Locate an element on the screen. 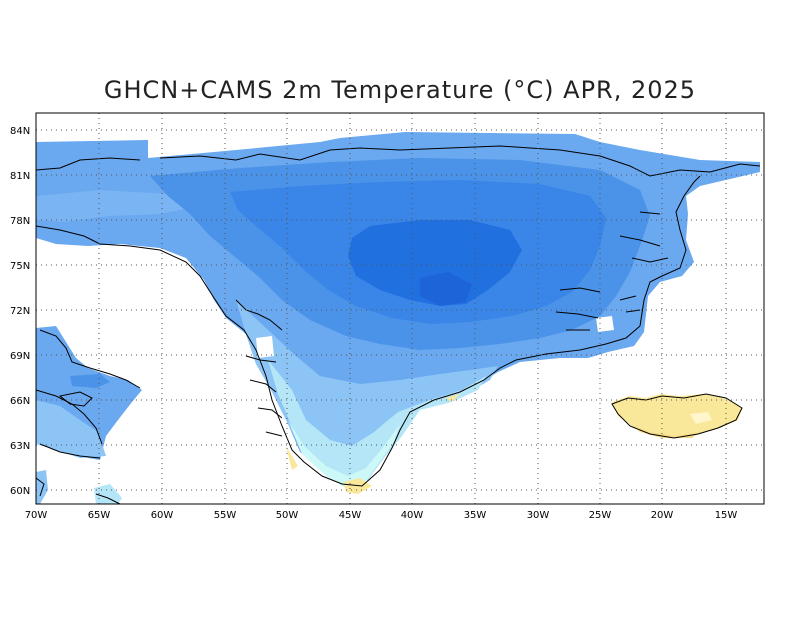  lat-tick-label: 75N is located at coordinates (20, 266).